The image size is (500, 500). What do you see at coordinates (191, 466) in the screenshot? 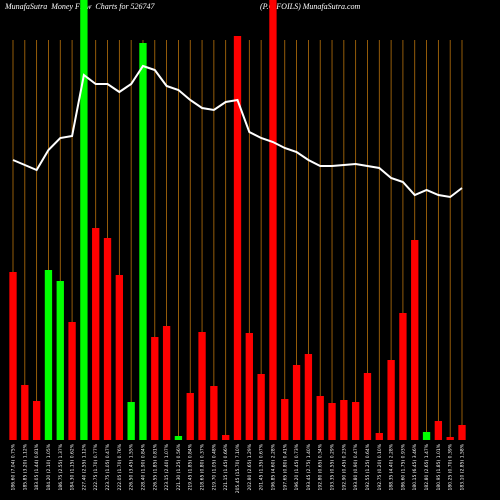
I see `x-tick-label: 219.45 (1.85) 0.84%` at bounding box center [191, 466].